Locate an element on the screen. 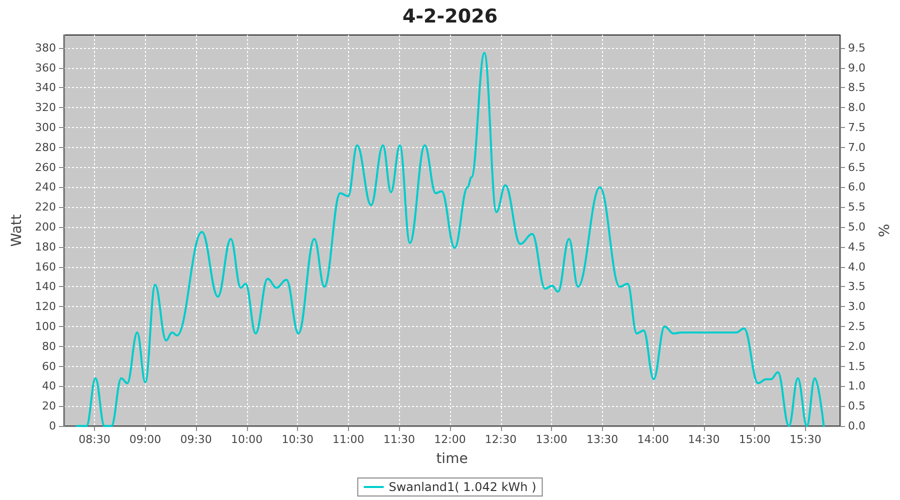 The width and height of the screenshot is (900, 500). y-tick-label: 220 is located at coordinates (45, 207).